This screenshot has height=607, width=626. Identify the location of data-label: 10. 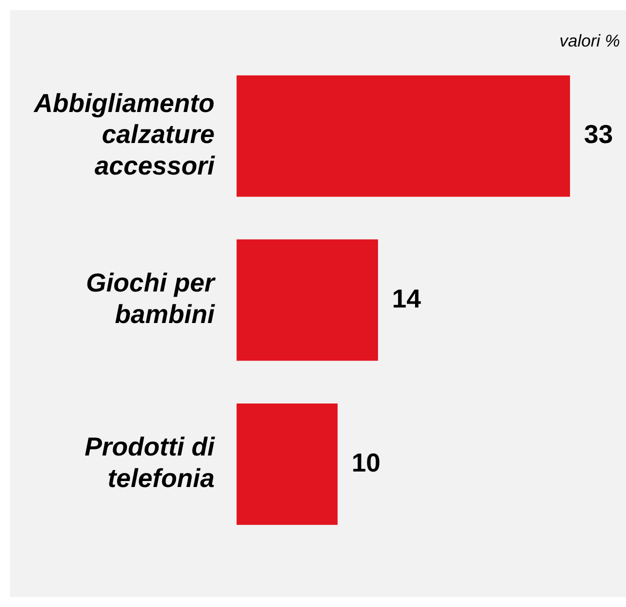
(366, 462).